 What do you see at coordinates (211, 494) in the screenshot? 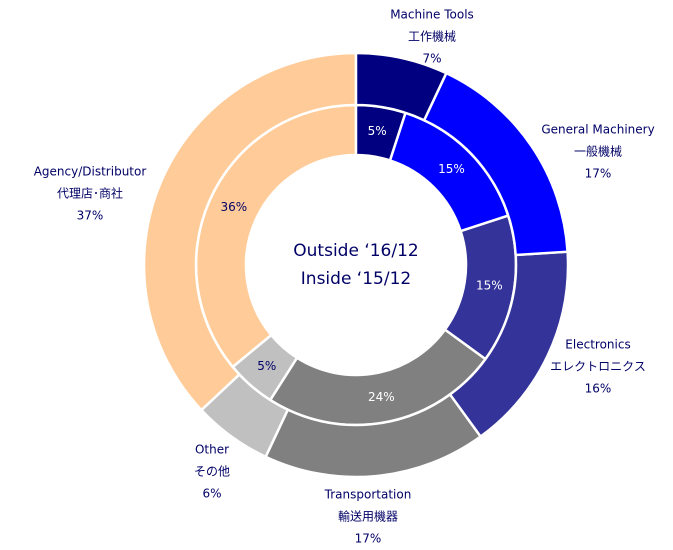
I see `outer-value-label: 6%` at bounding box center [211, 494].